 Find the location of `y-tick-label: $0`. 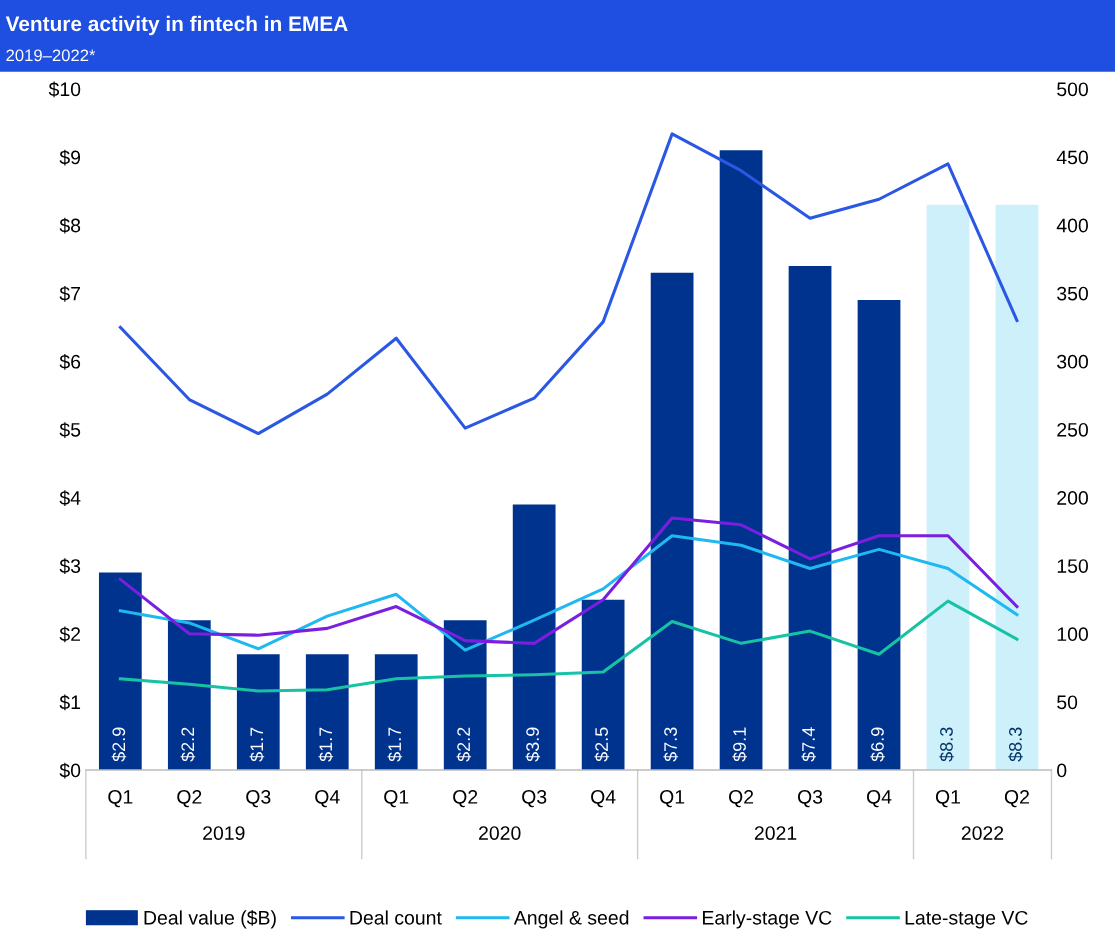

y-tick-label: $0 is located at coordinates (70, 770).